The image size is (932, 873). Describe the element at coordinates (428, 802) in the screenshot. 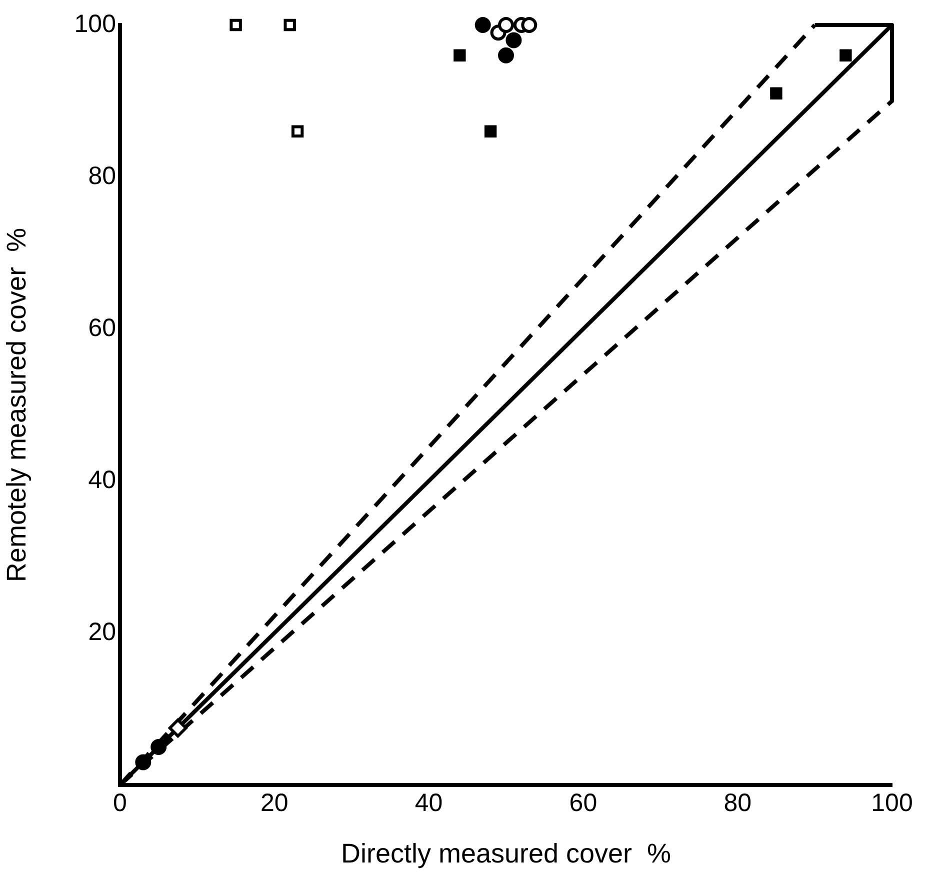

I see `x-tick-label: 40` at that location.